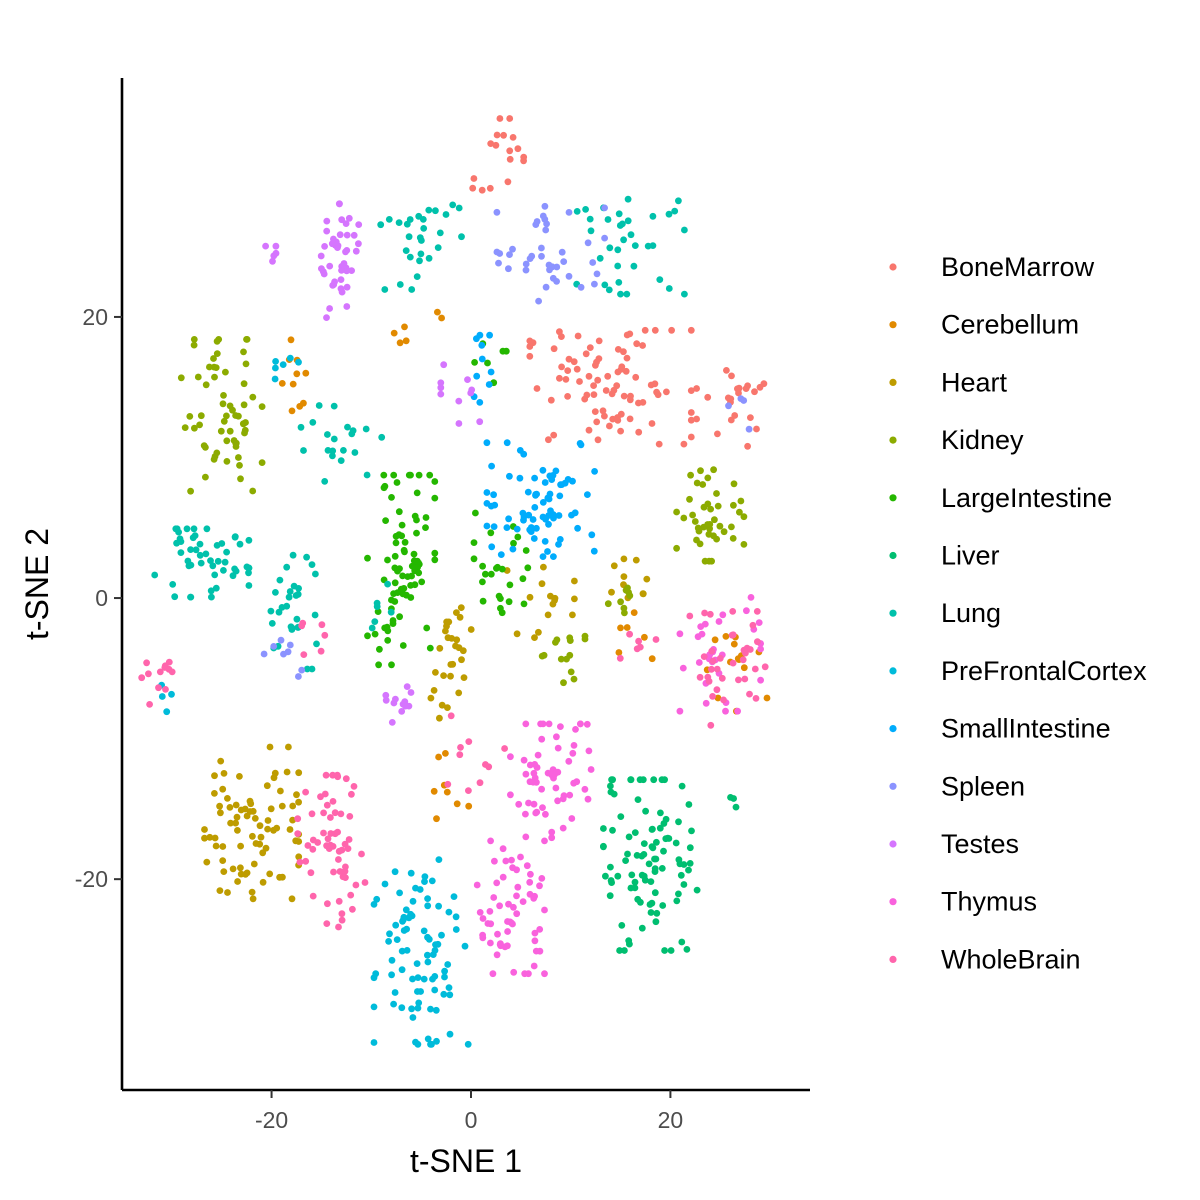 The image size is (1200, 1200). Describe the element at coordinates (1000, 729) in the screenshot. I see `legend-item-smallintestine: SmallIntestine` at that location.